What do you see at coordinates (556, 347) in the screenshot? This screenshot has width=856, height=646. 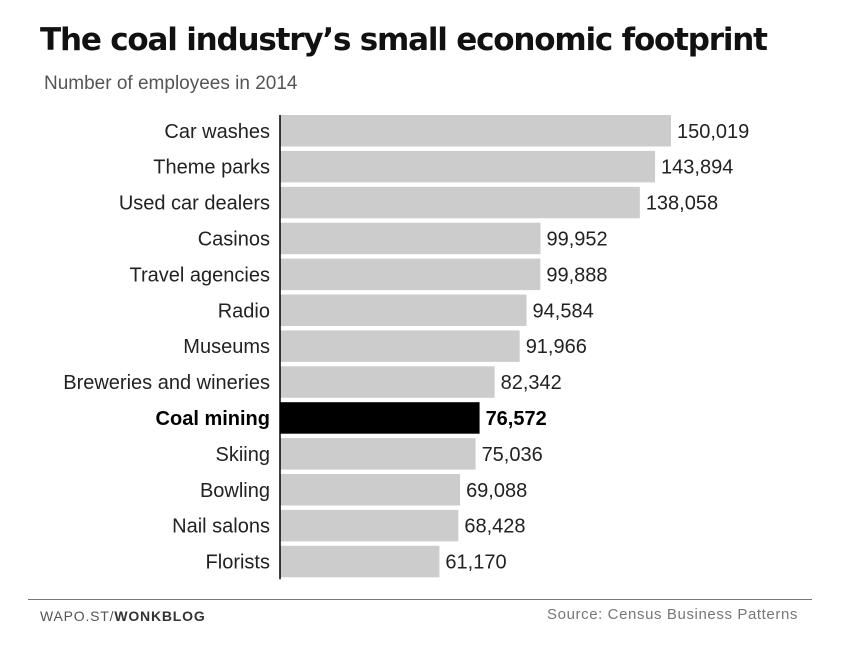 I see `value-label-museums: 91,966` at bounding box center [556, 347].